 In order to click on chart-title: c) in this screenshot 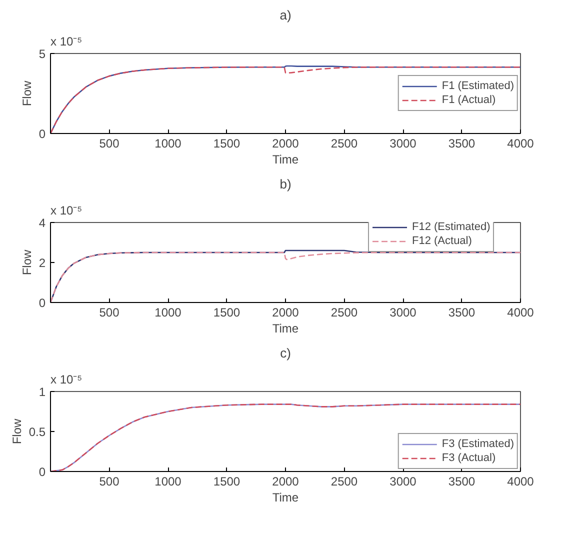, I will do `click(285, 353)`.